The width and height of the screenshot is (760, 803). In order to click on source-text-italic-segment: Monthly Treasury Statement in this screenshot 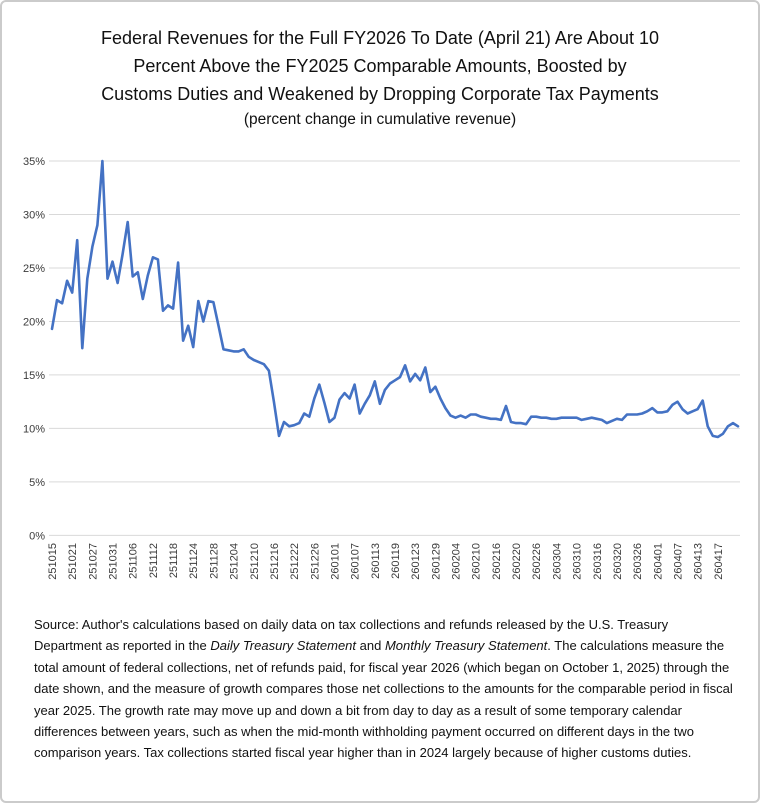, I will do `click(466, 646)`.